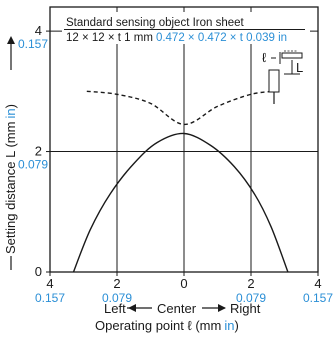  I want to click on y-label-mm: Setting distance L (mm, so click(10, 188).